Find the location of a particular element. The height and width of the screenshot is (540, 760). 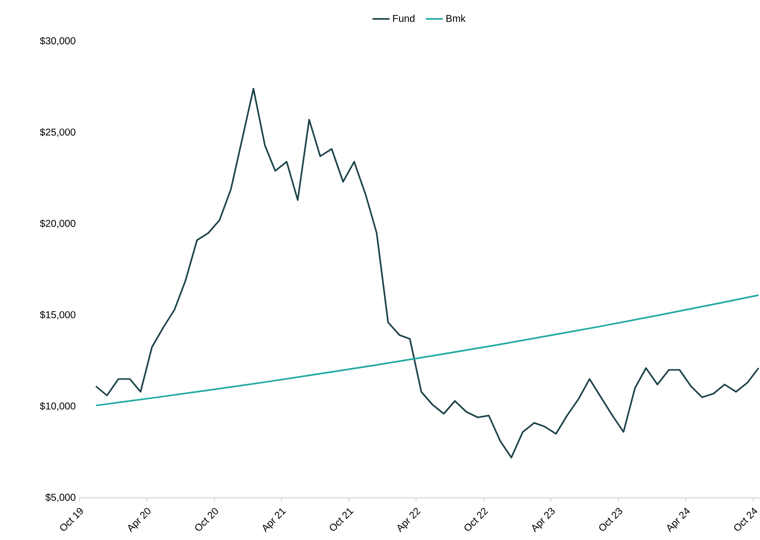

x-tick-label: Apr 20 is located at coordinates (139, 520).